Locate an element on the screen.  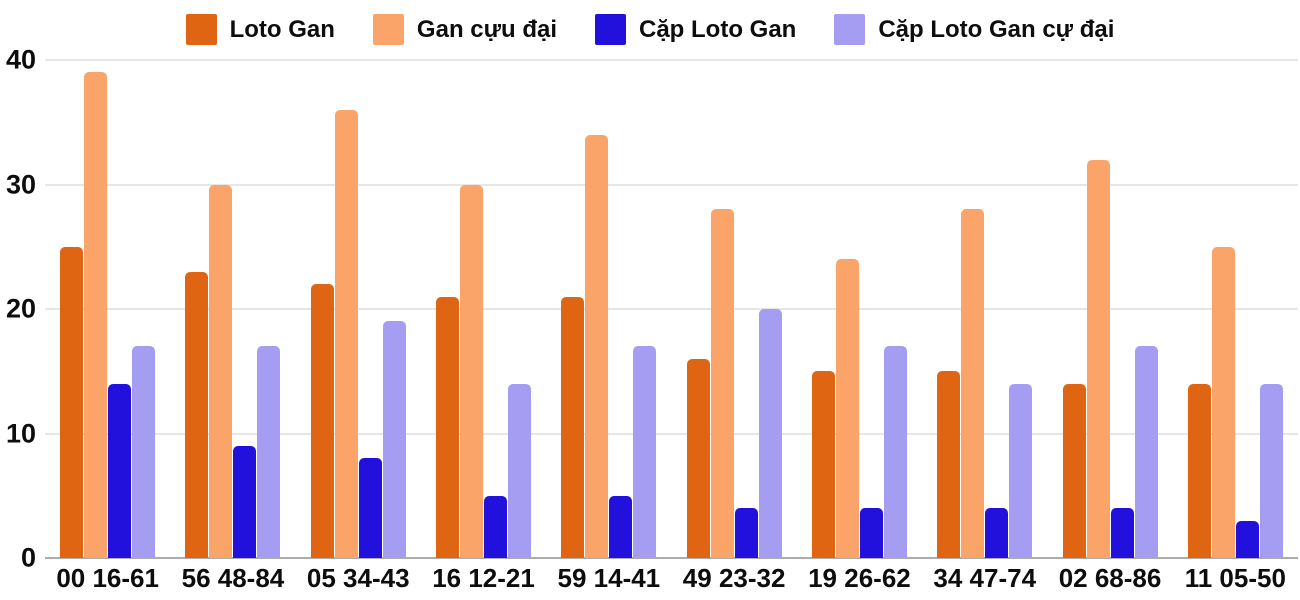
y-tick-label: 20 is located at coordinates (20, 308).